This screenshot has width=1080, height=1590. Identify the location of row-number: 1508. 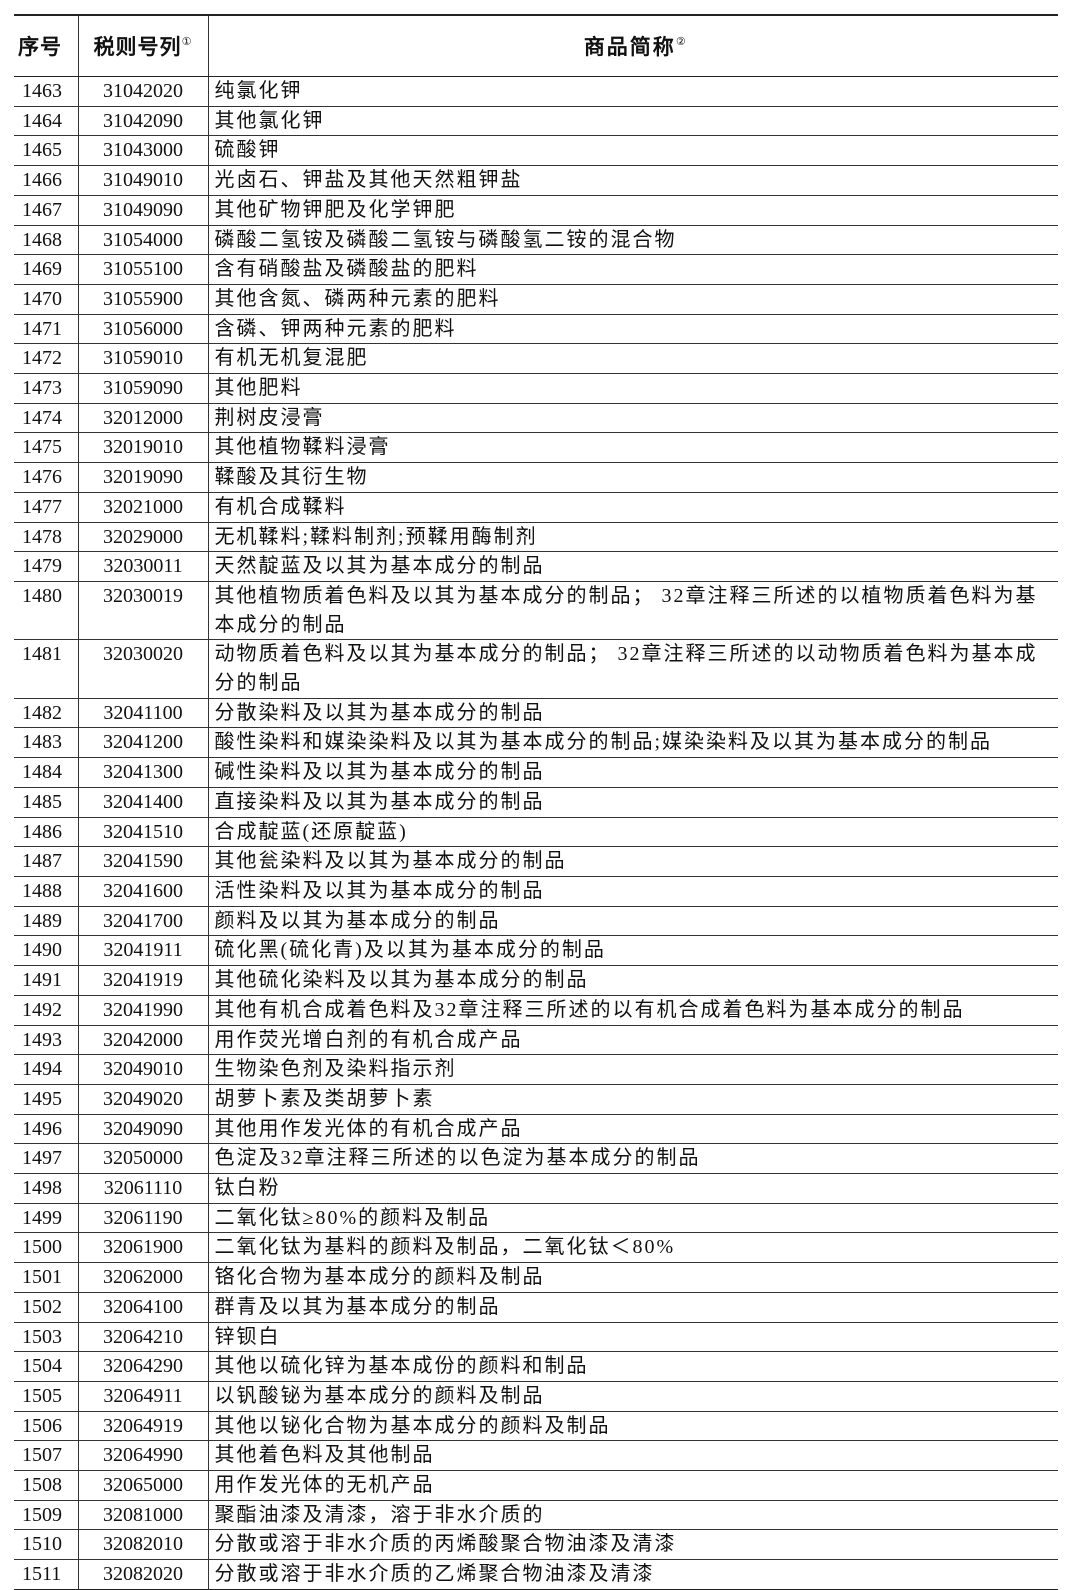
(46, 1485).